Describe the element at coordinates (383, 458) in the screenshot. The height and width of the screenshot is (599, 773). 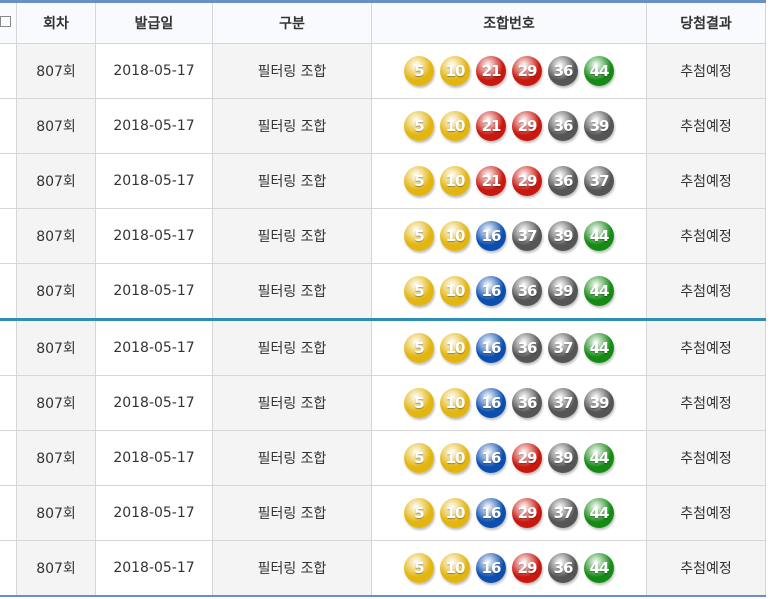
I see `table-row: 807회 2018-05-17 필터링 조합 5 10 16 29 39 44 추첨예정` at that location.